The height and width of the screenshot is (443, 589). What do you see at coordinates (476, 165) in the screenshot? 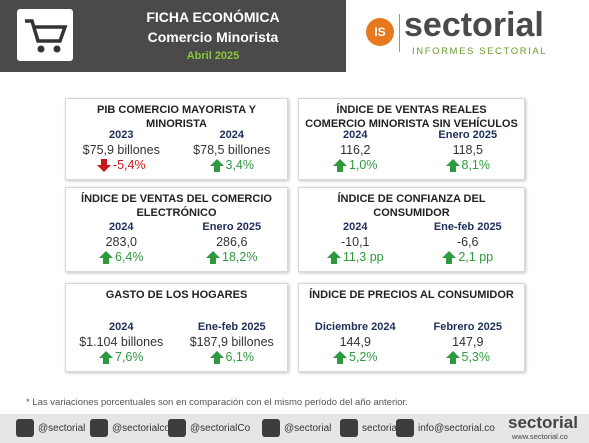
I see `change: 8,1%` at bounding box center [476, 165].